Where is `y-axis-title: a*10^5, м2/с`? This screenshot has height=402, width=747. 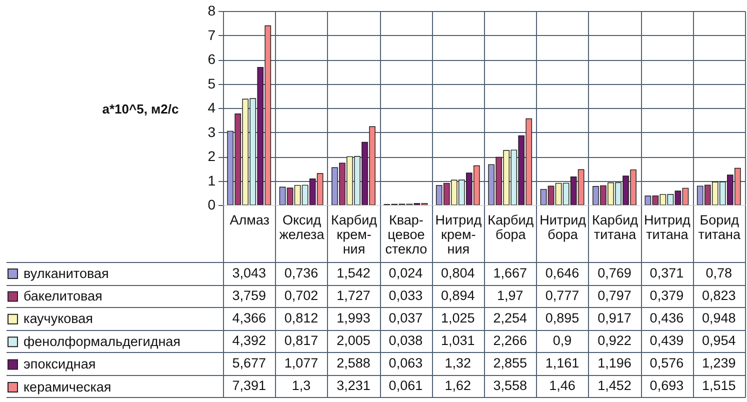
y-axis-title: a*10^5, м2/с is located at coordinates (140, 109).